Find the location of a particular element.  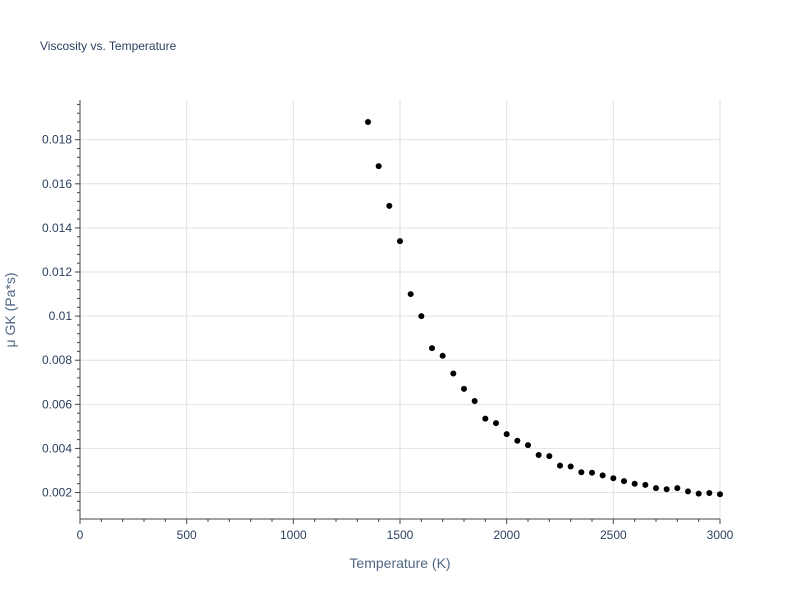

y-tick-label: 0.016 is located at coordinates (57, 184).